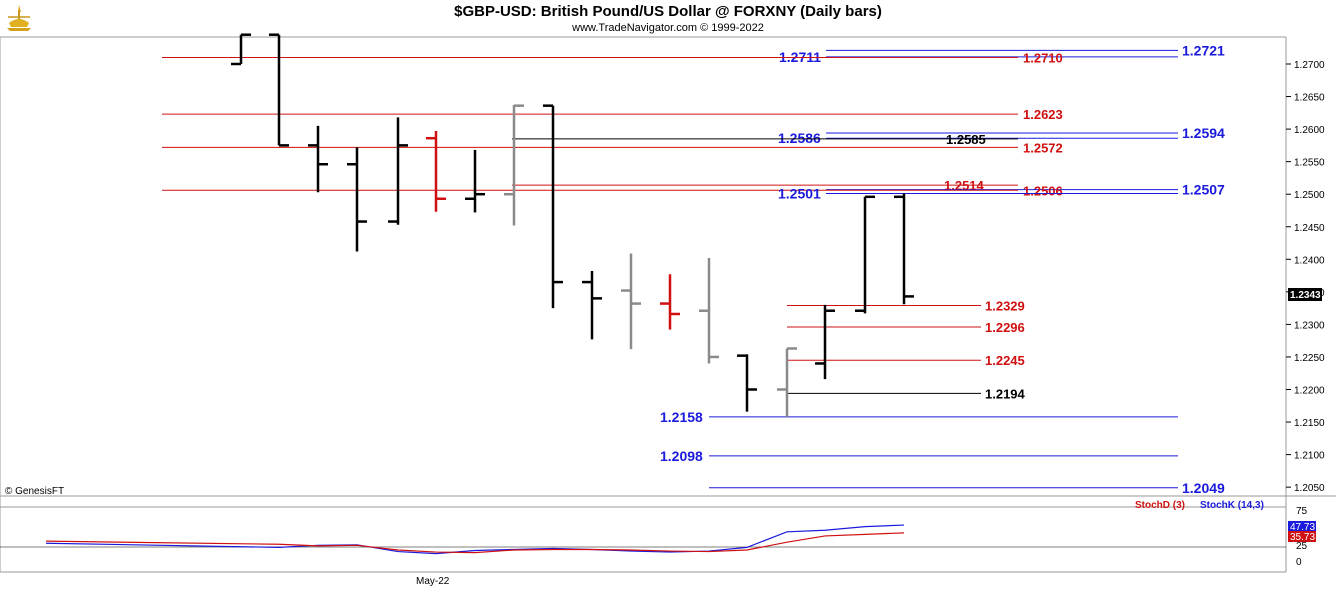 This screenshot has width=1336, height=591. I want to click on price-tick-label: 1.2050, so click(1309, 488).